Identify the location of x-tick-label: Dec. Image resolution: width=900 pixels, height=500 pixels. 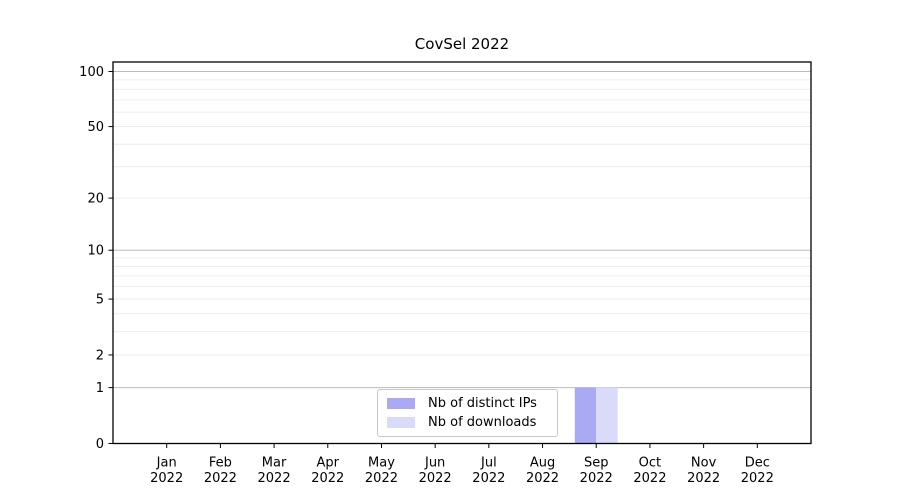
(757, 463).